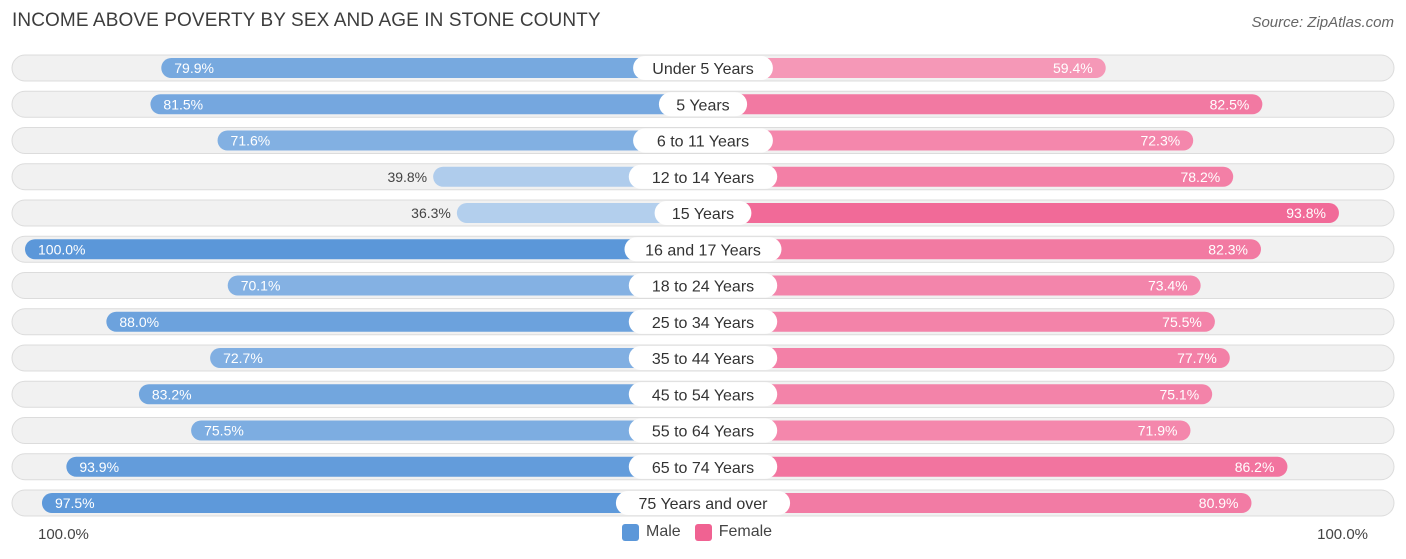 This screenshot has height=559, width=1406. I want to click on value-label-male: 83.2%, so click(172, 394).